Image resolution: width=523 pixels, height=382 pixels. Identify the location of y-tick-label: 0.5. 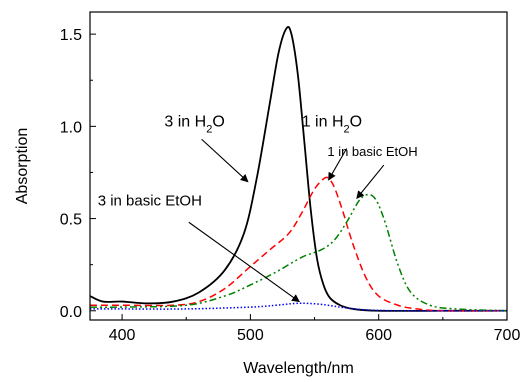
(71, 220).